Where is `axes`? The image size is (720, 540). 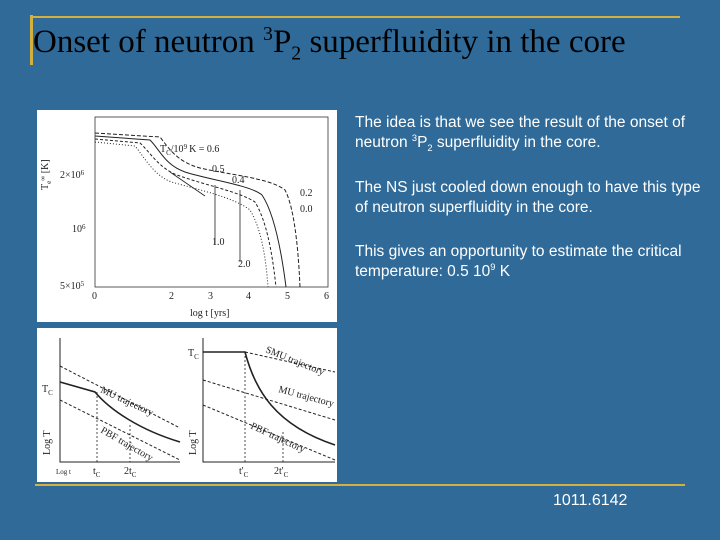 axes is located at coordinates (197, 400).